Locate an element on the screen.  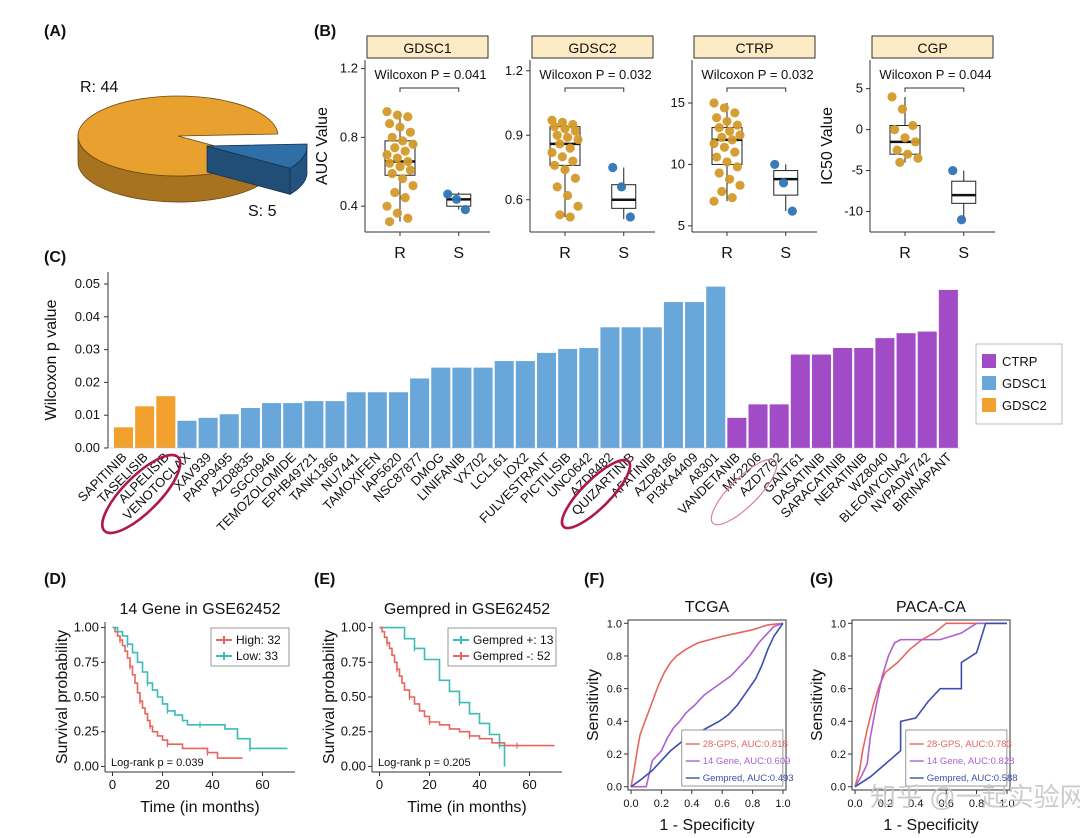
panel-b-label: (B) is located at coordinates (325, 31).